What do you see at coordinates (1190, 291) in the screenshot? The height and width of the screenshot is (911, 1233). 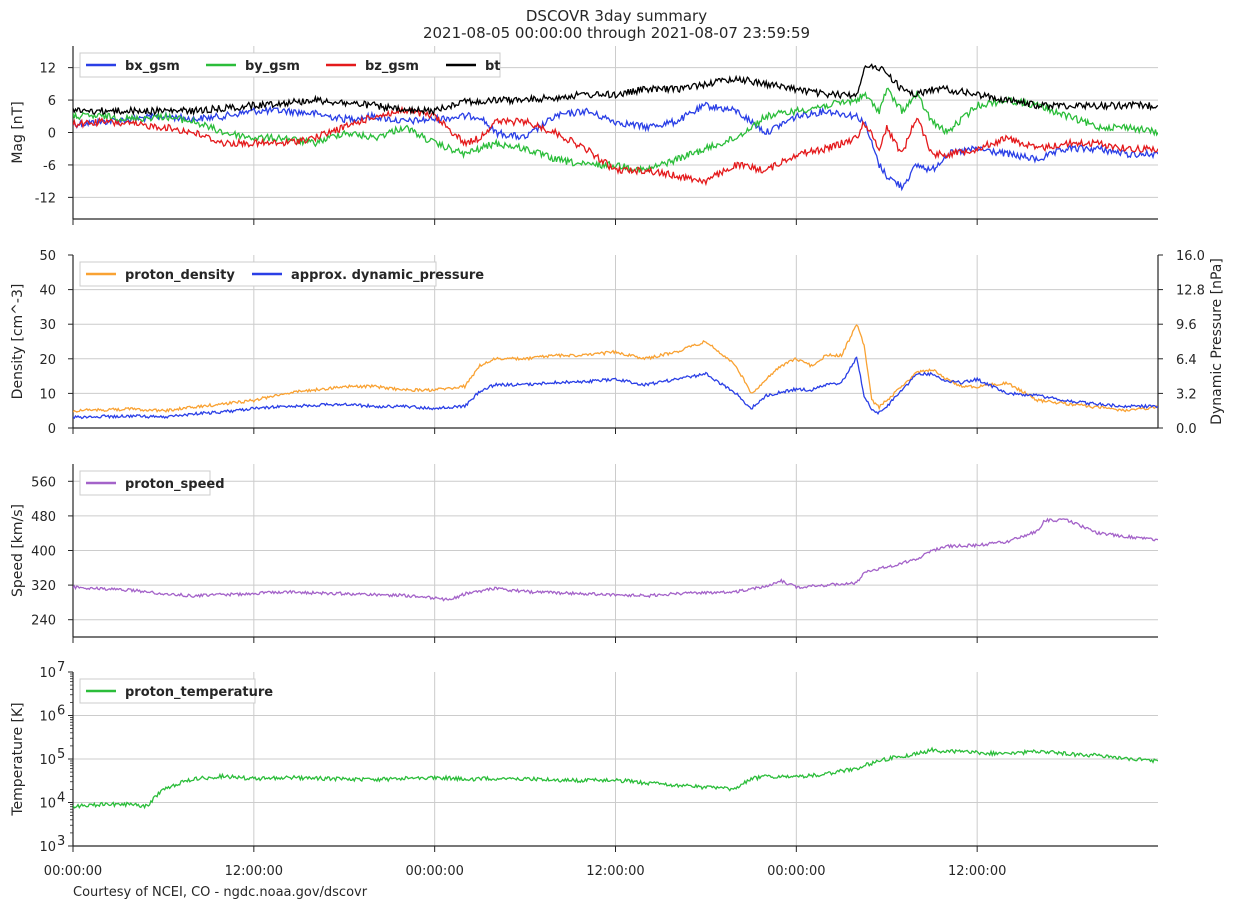 I see `y2-tick-label: 12.8` at bounding box center [1190, 291].